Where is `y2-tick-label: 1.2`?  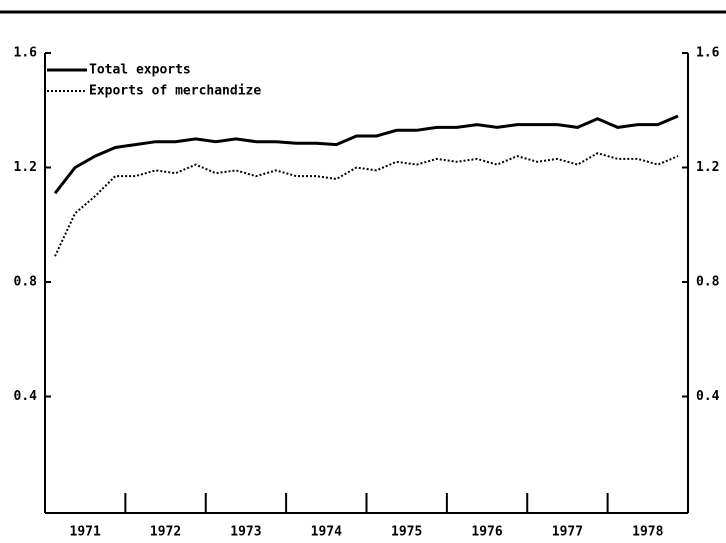 y2-tick-label: 1.2 is located at coordinates (707, 167).